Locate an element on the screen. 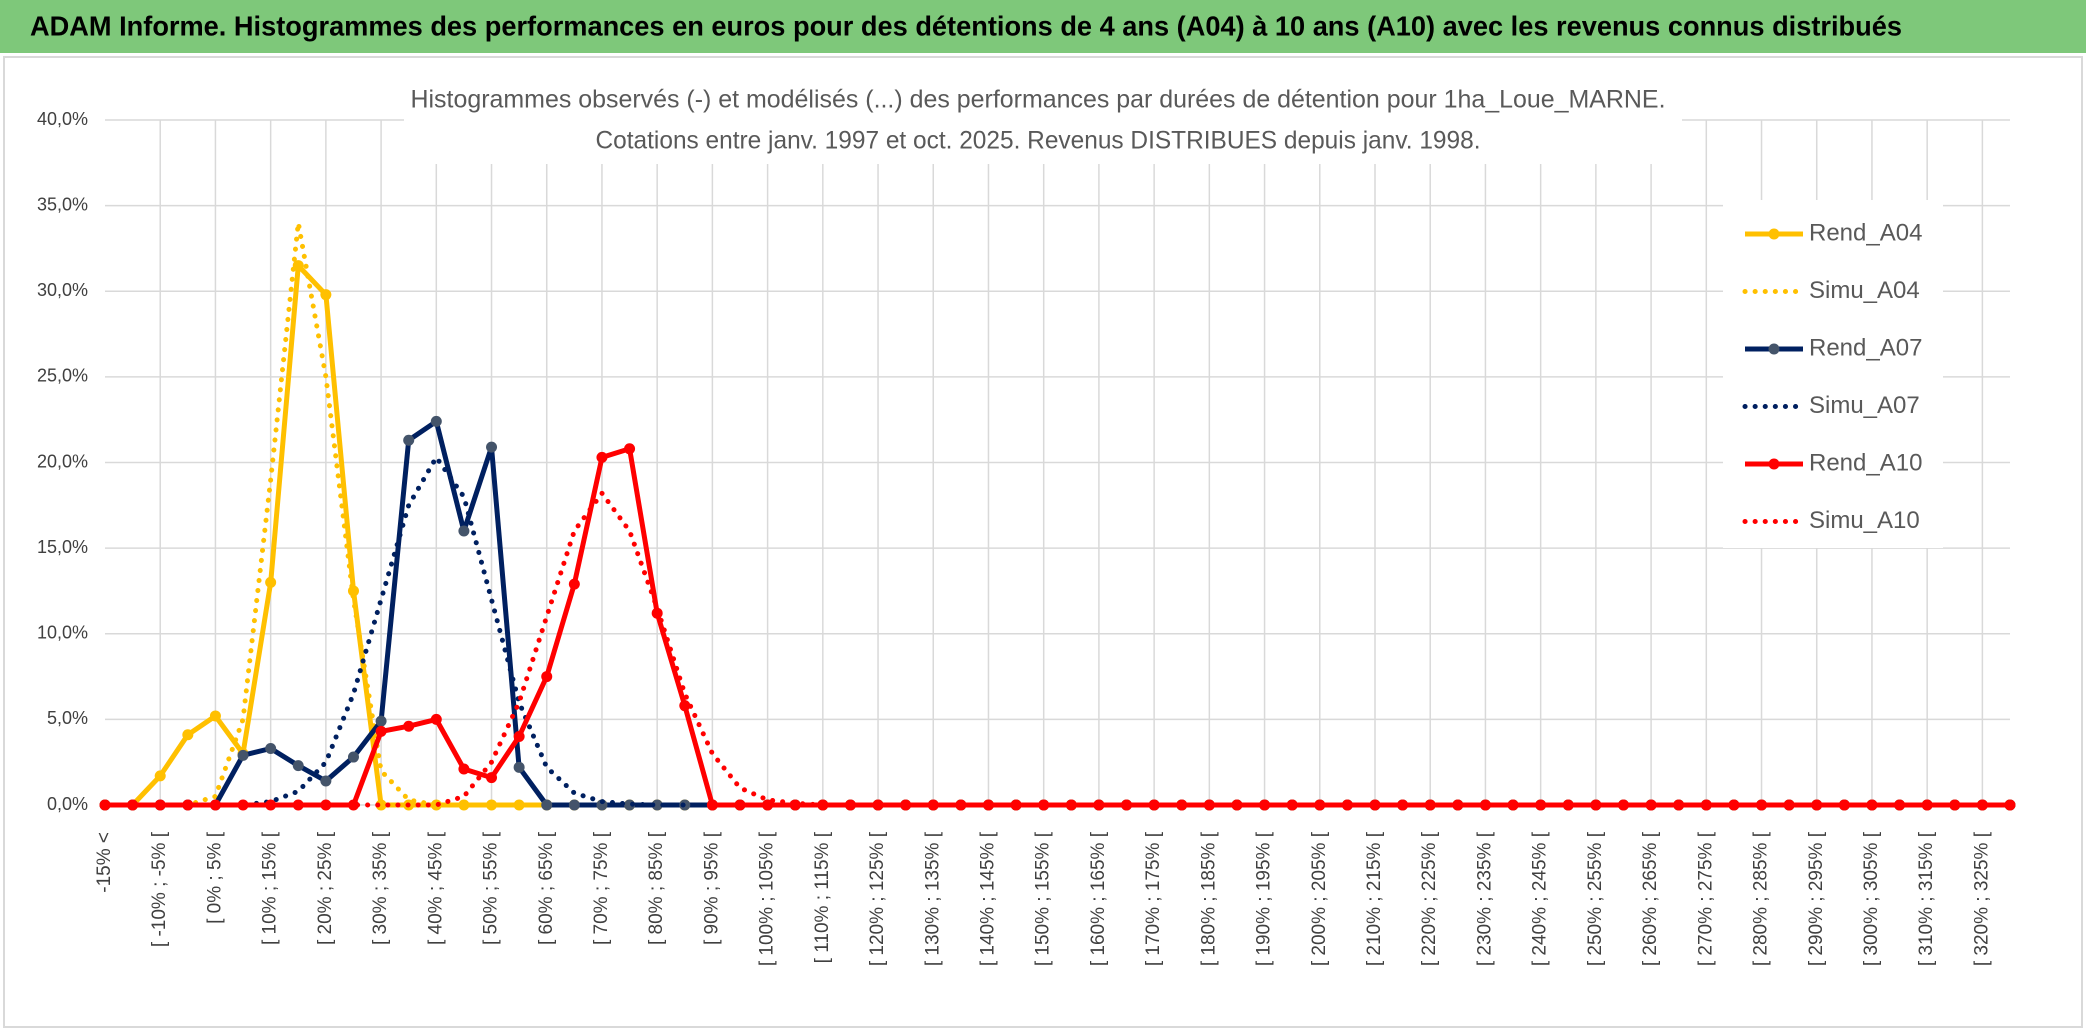 Image resolution: width=2086 pixels, height=1033 pixels. x-tick-label: [ 110% ; 115% [ is located at coordinates (822, 897).